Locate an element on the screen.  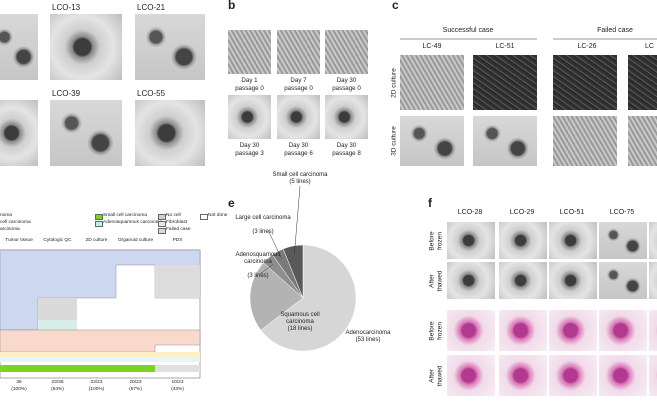
column-header: Organoid culture is located at coordinates (135, 240).